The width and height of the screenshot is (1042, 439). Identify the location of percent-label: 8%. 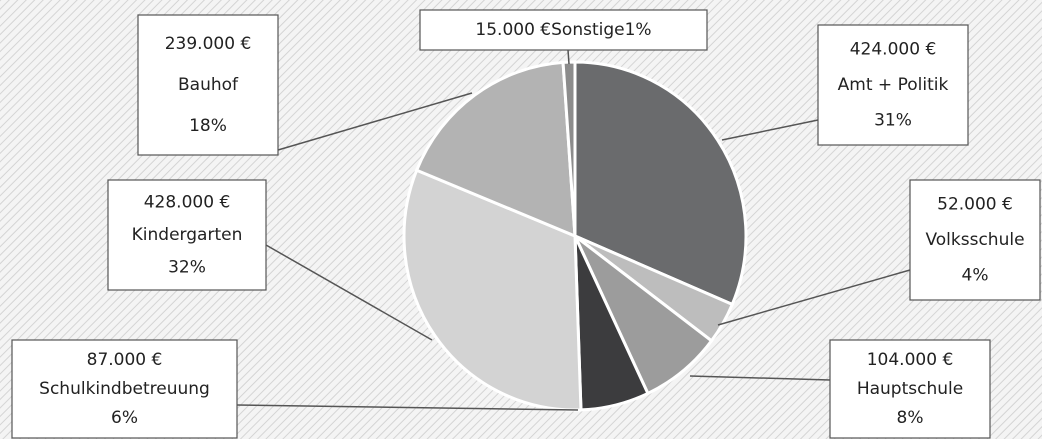
(910, 418).